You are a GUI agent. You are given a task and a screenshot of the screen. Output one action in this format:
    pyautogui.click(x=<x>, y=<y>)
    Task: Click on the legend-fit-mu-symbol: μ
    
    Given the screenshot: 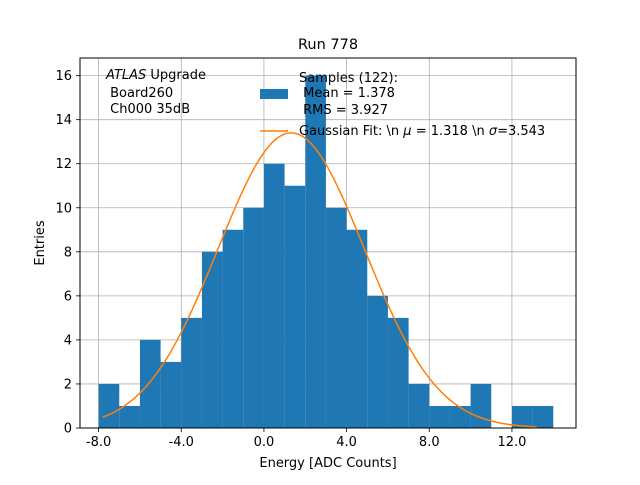 What is the action you would take?
    pyautogui.click(x=406, y=131)
    